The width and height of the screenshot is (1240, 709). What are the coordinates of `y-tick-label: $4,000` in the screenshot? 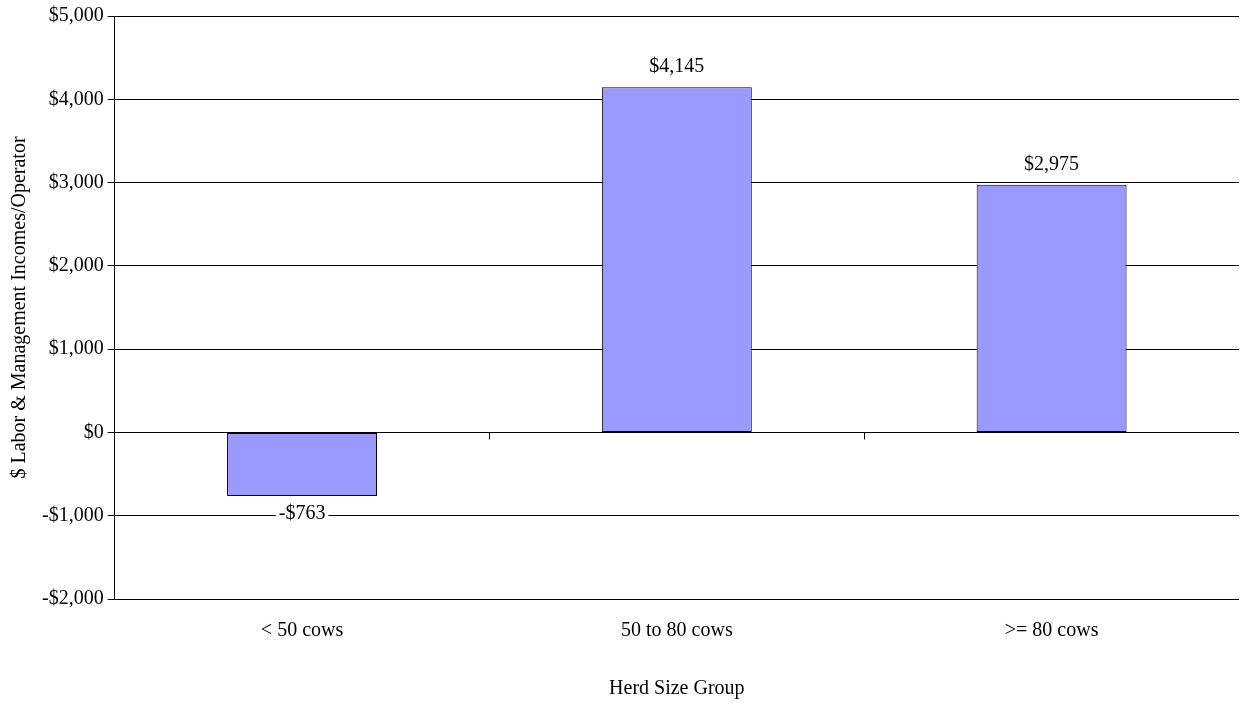 It's located at (76, 97).